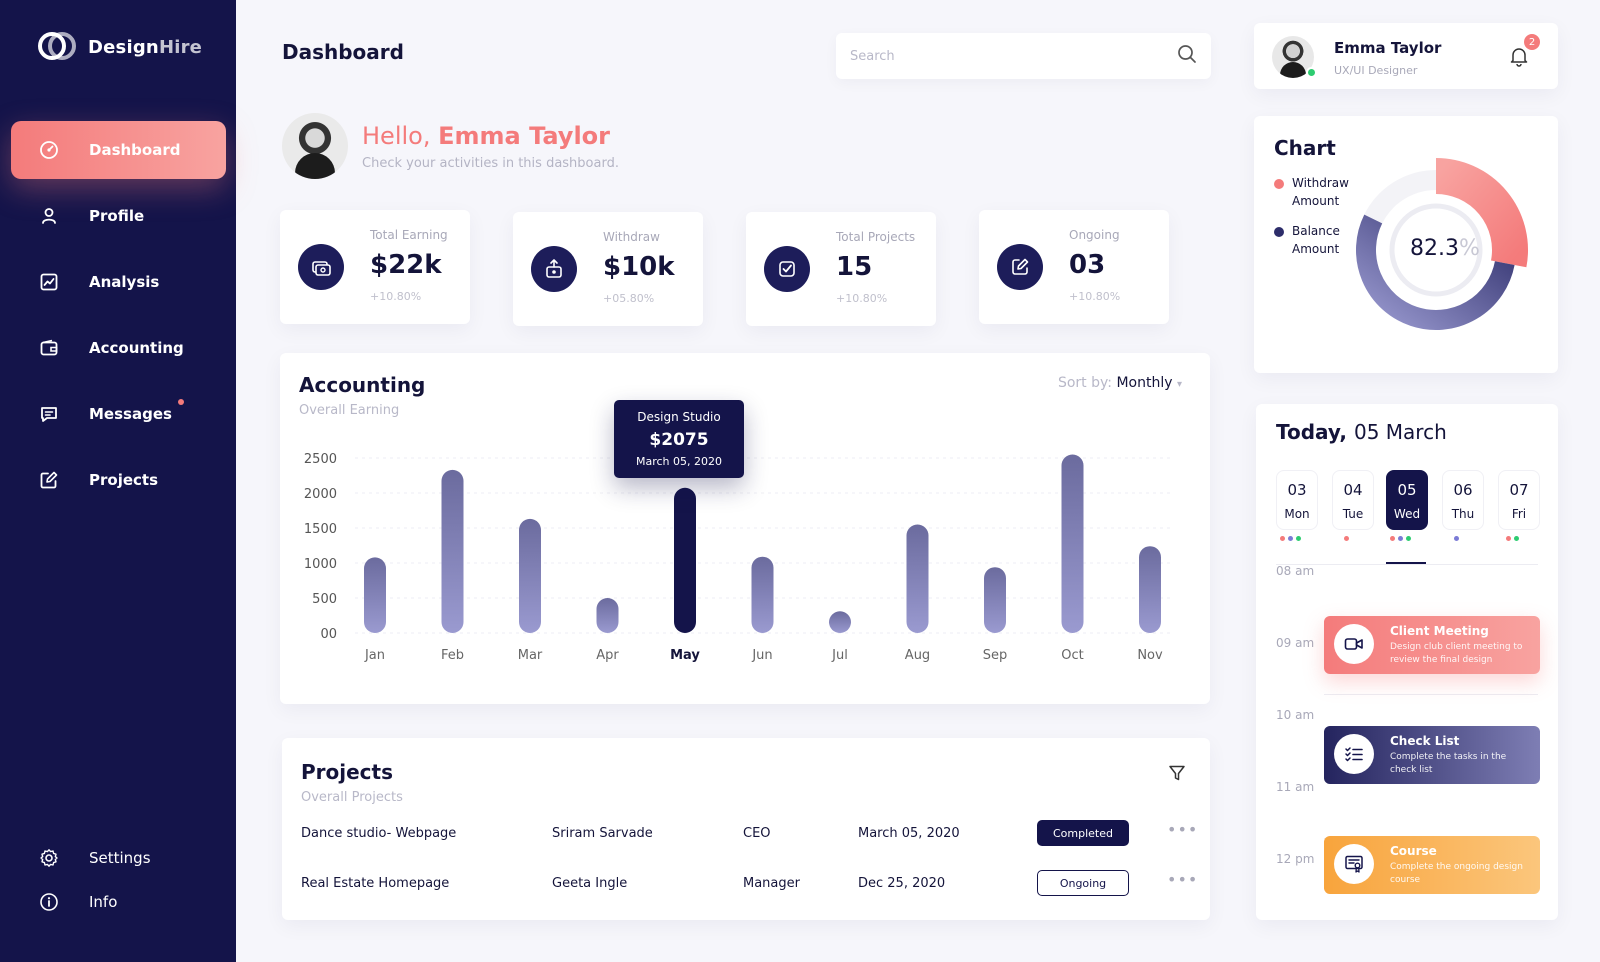  Describe the element at coordinates (1407, 564) in the screenshot. I see `divider` at that location.